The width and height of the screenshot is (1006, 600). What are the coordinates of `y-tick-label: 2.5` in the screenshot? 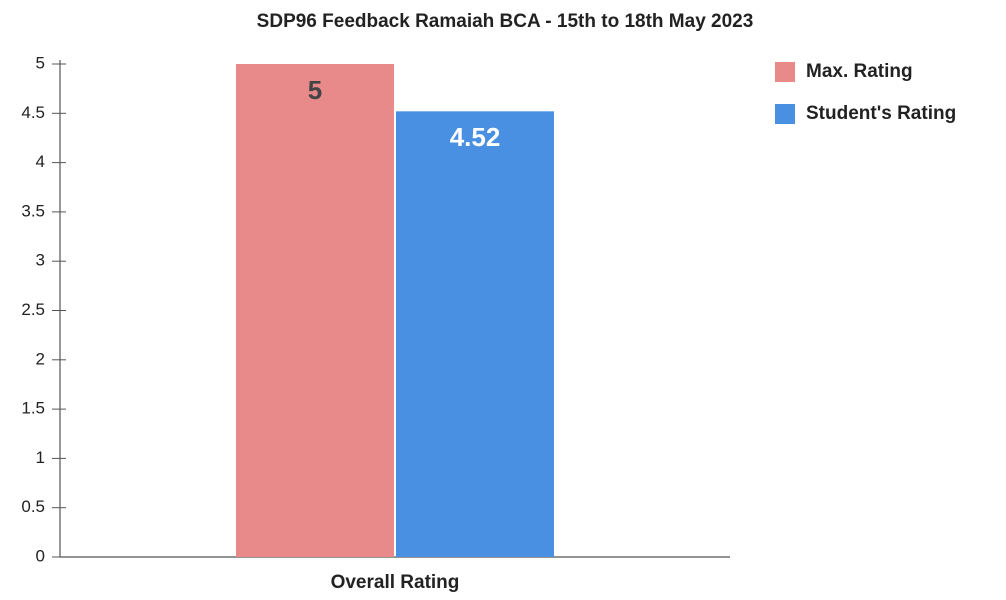 It's located at (33, 309).